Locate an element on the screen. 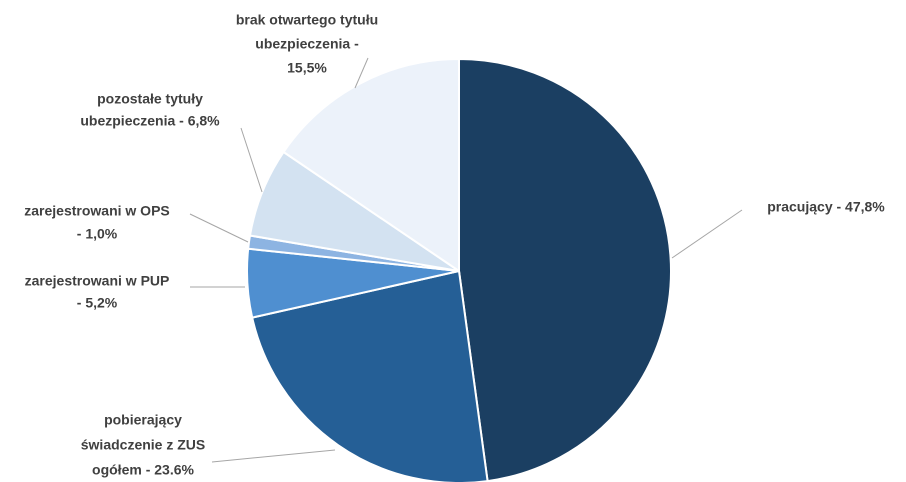 The height and width of the screenshot is (482, 906). slice-label: świadczenie z ZUS is located at coordinates (143, 445).